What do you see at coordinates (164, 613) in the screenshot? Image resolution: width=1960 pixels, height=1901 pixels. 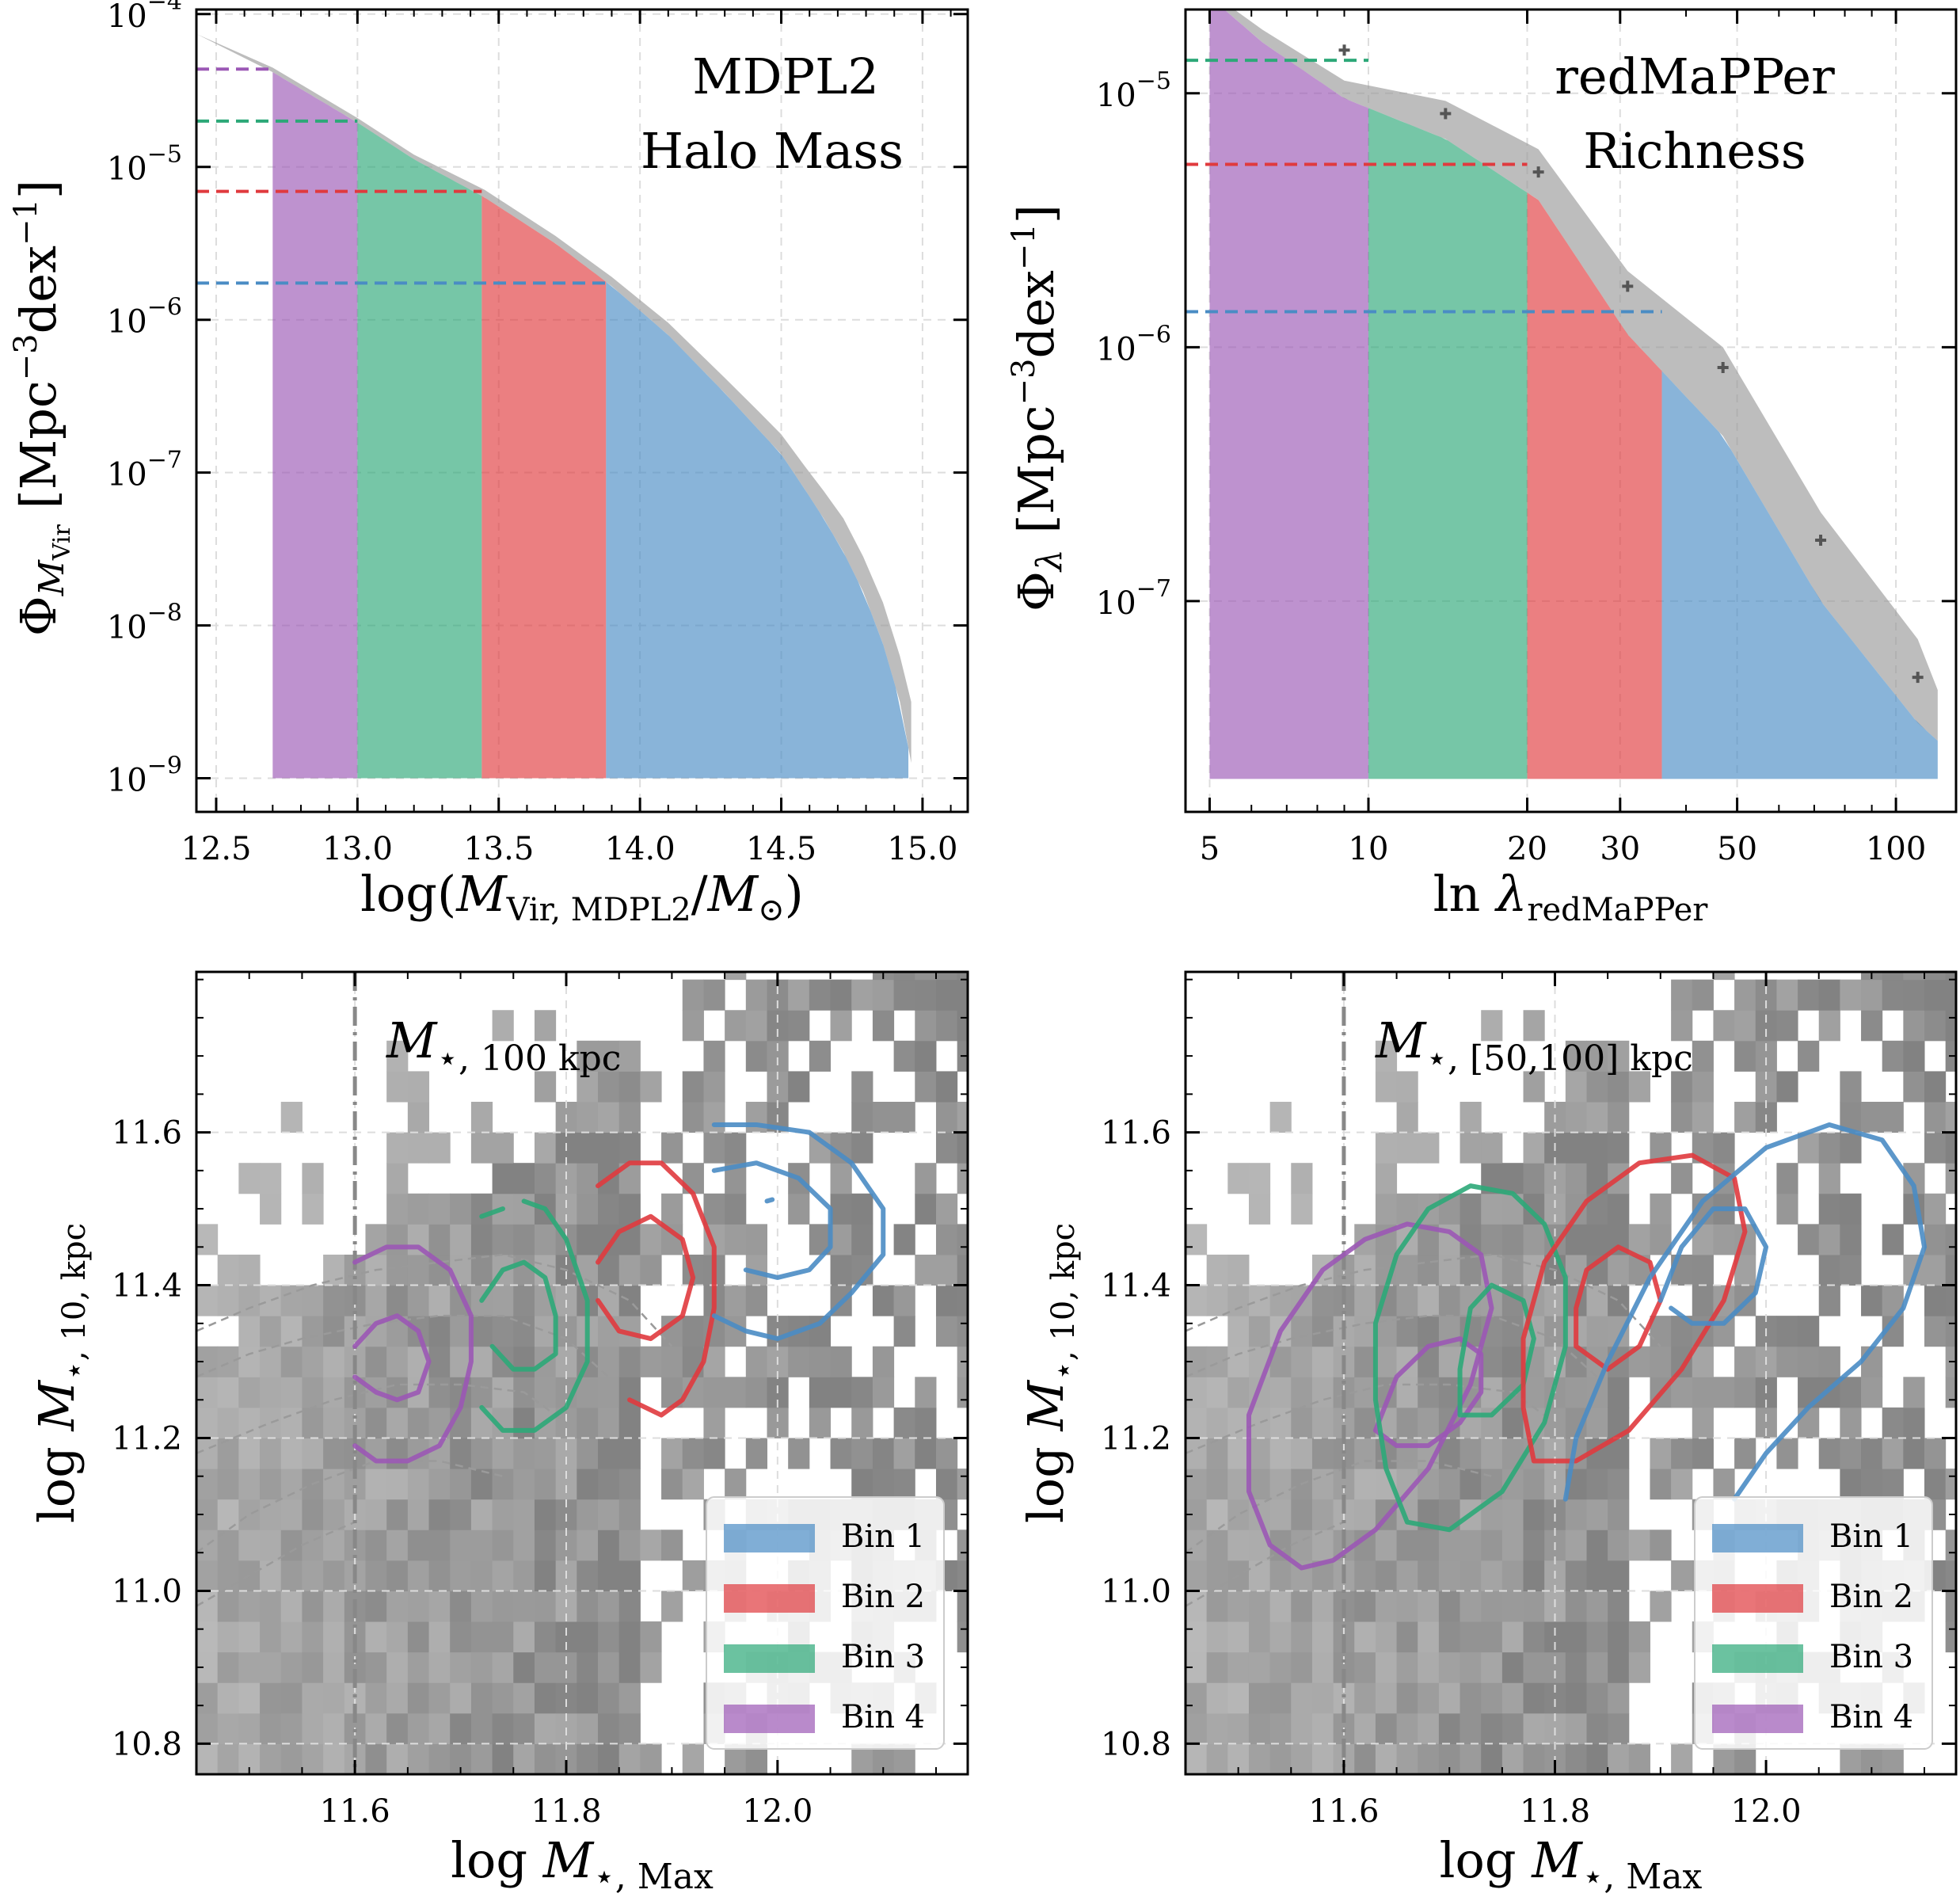 I see `y-tick-label-part: −8` at bounding box center [164, 613].